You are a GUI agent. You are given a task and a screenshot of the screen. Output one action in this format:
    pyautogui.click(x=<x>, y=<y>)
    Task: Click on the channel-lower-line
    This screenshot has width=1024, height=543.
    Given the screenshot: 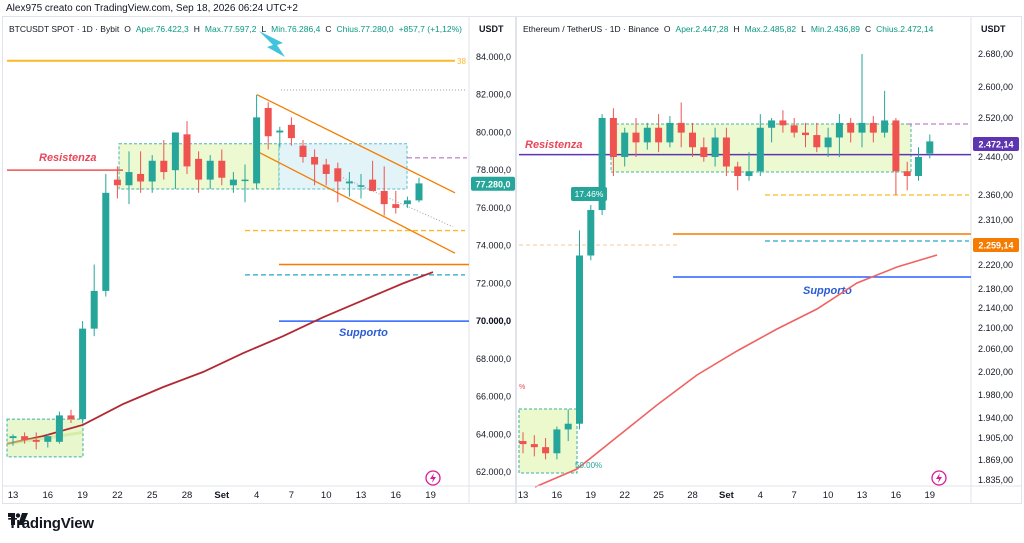 What is the action you would take?
    pyautogui.click(x=356, y=202)
    